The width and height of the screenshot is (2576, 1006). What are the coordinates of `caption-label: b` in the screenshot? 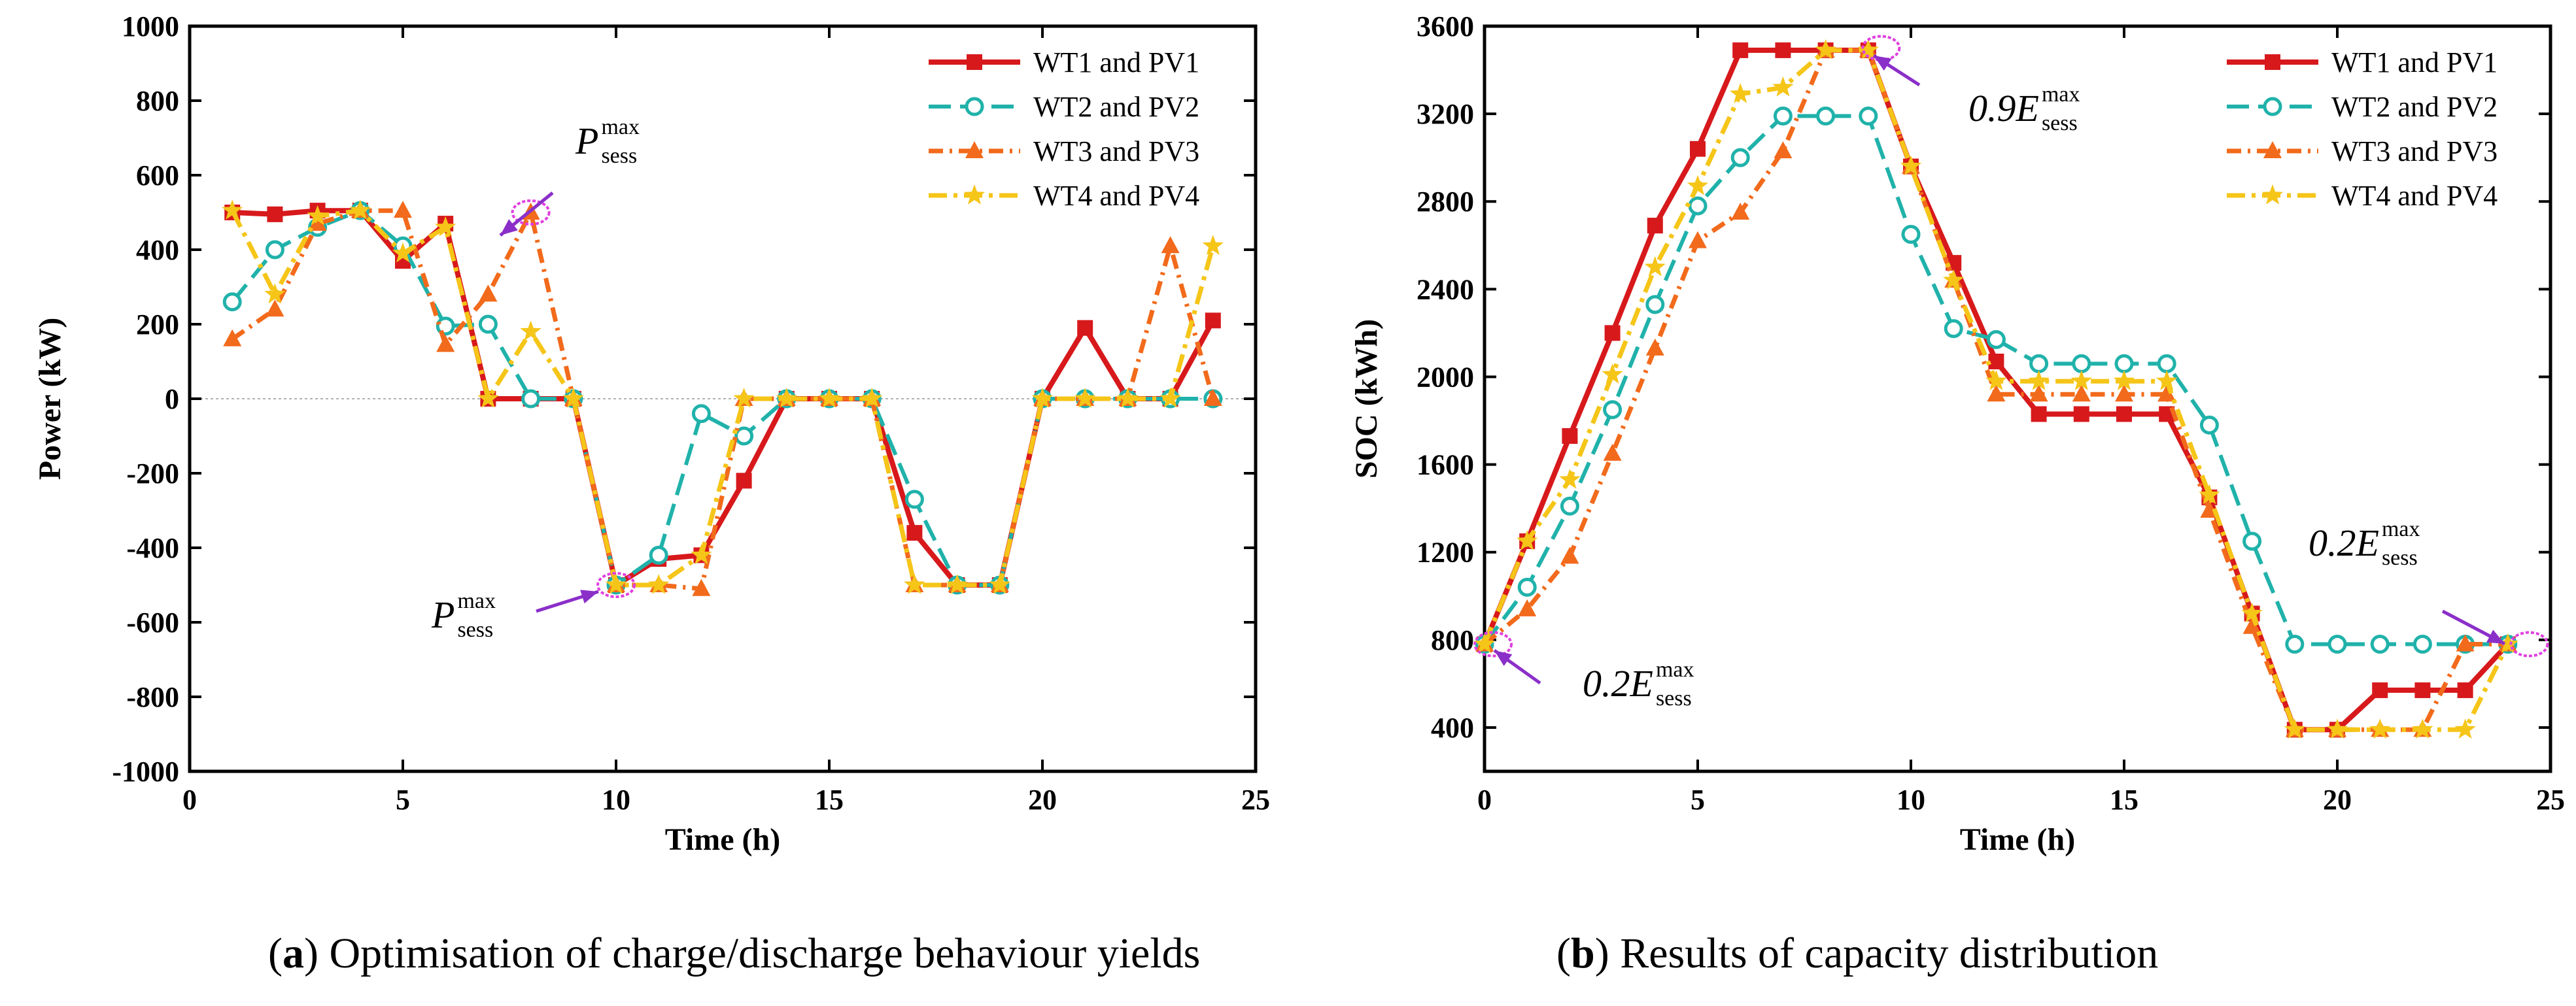 It's located at (1583, 953).